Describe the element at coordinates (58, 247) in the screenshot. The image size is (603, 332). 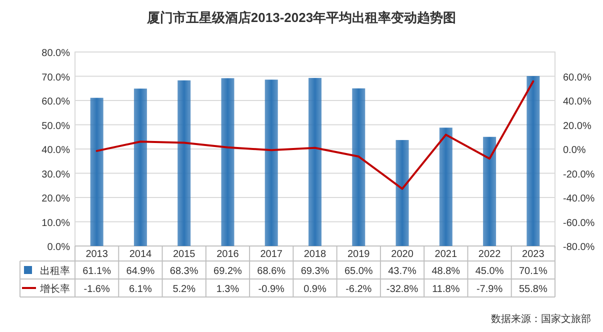
I see `y-tick-label: 0.0%` at that location.